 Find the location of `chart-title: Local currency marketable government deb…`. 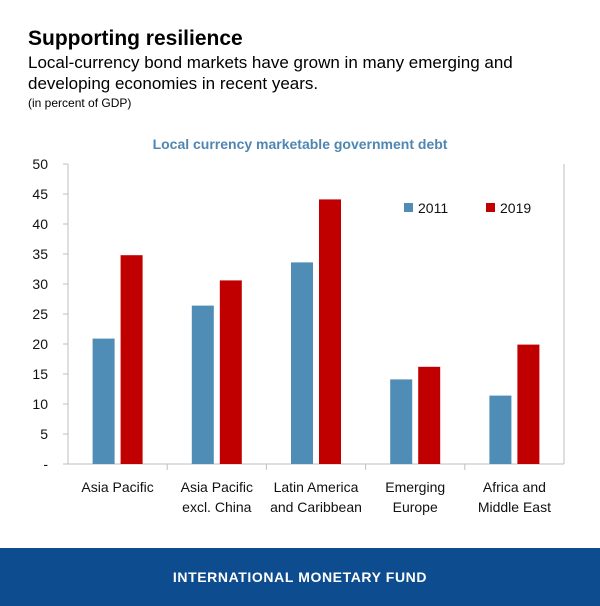

chart-title: Local currency marketable government deb… is located at coordinates (300, 144).